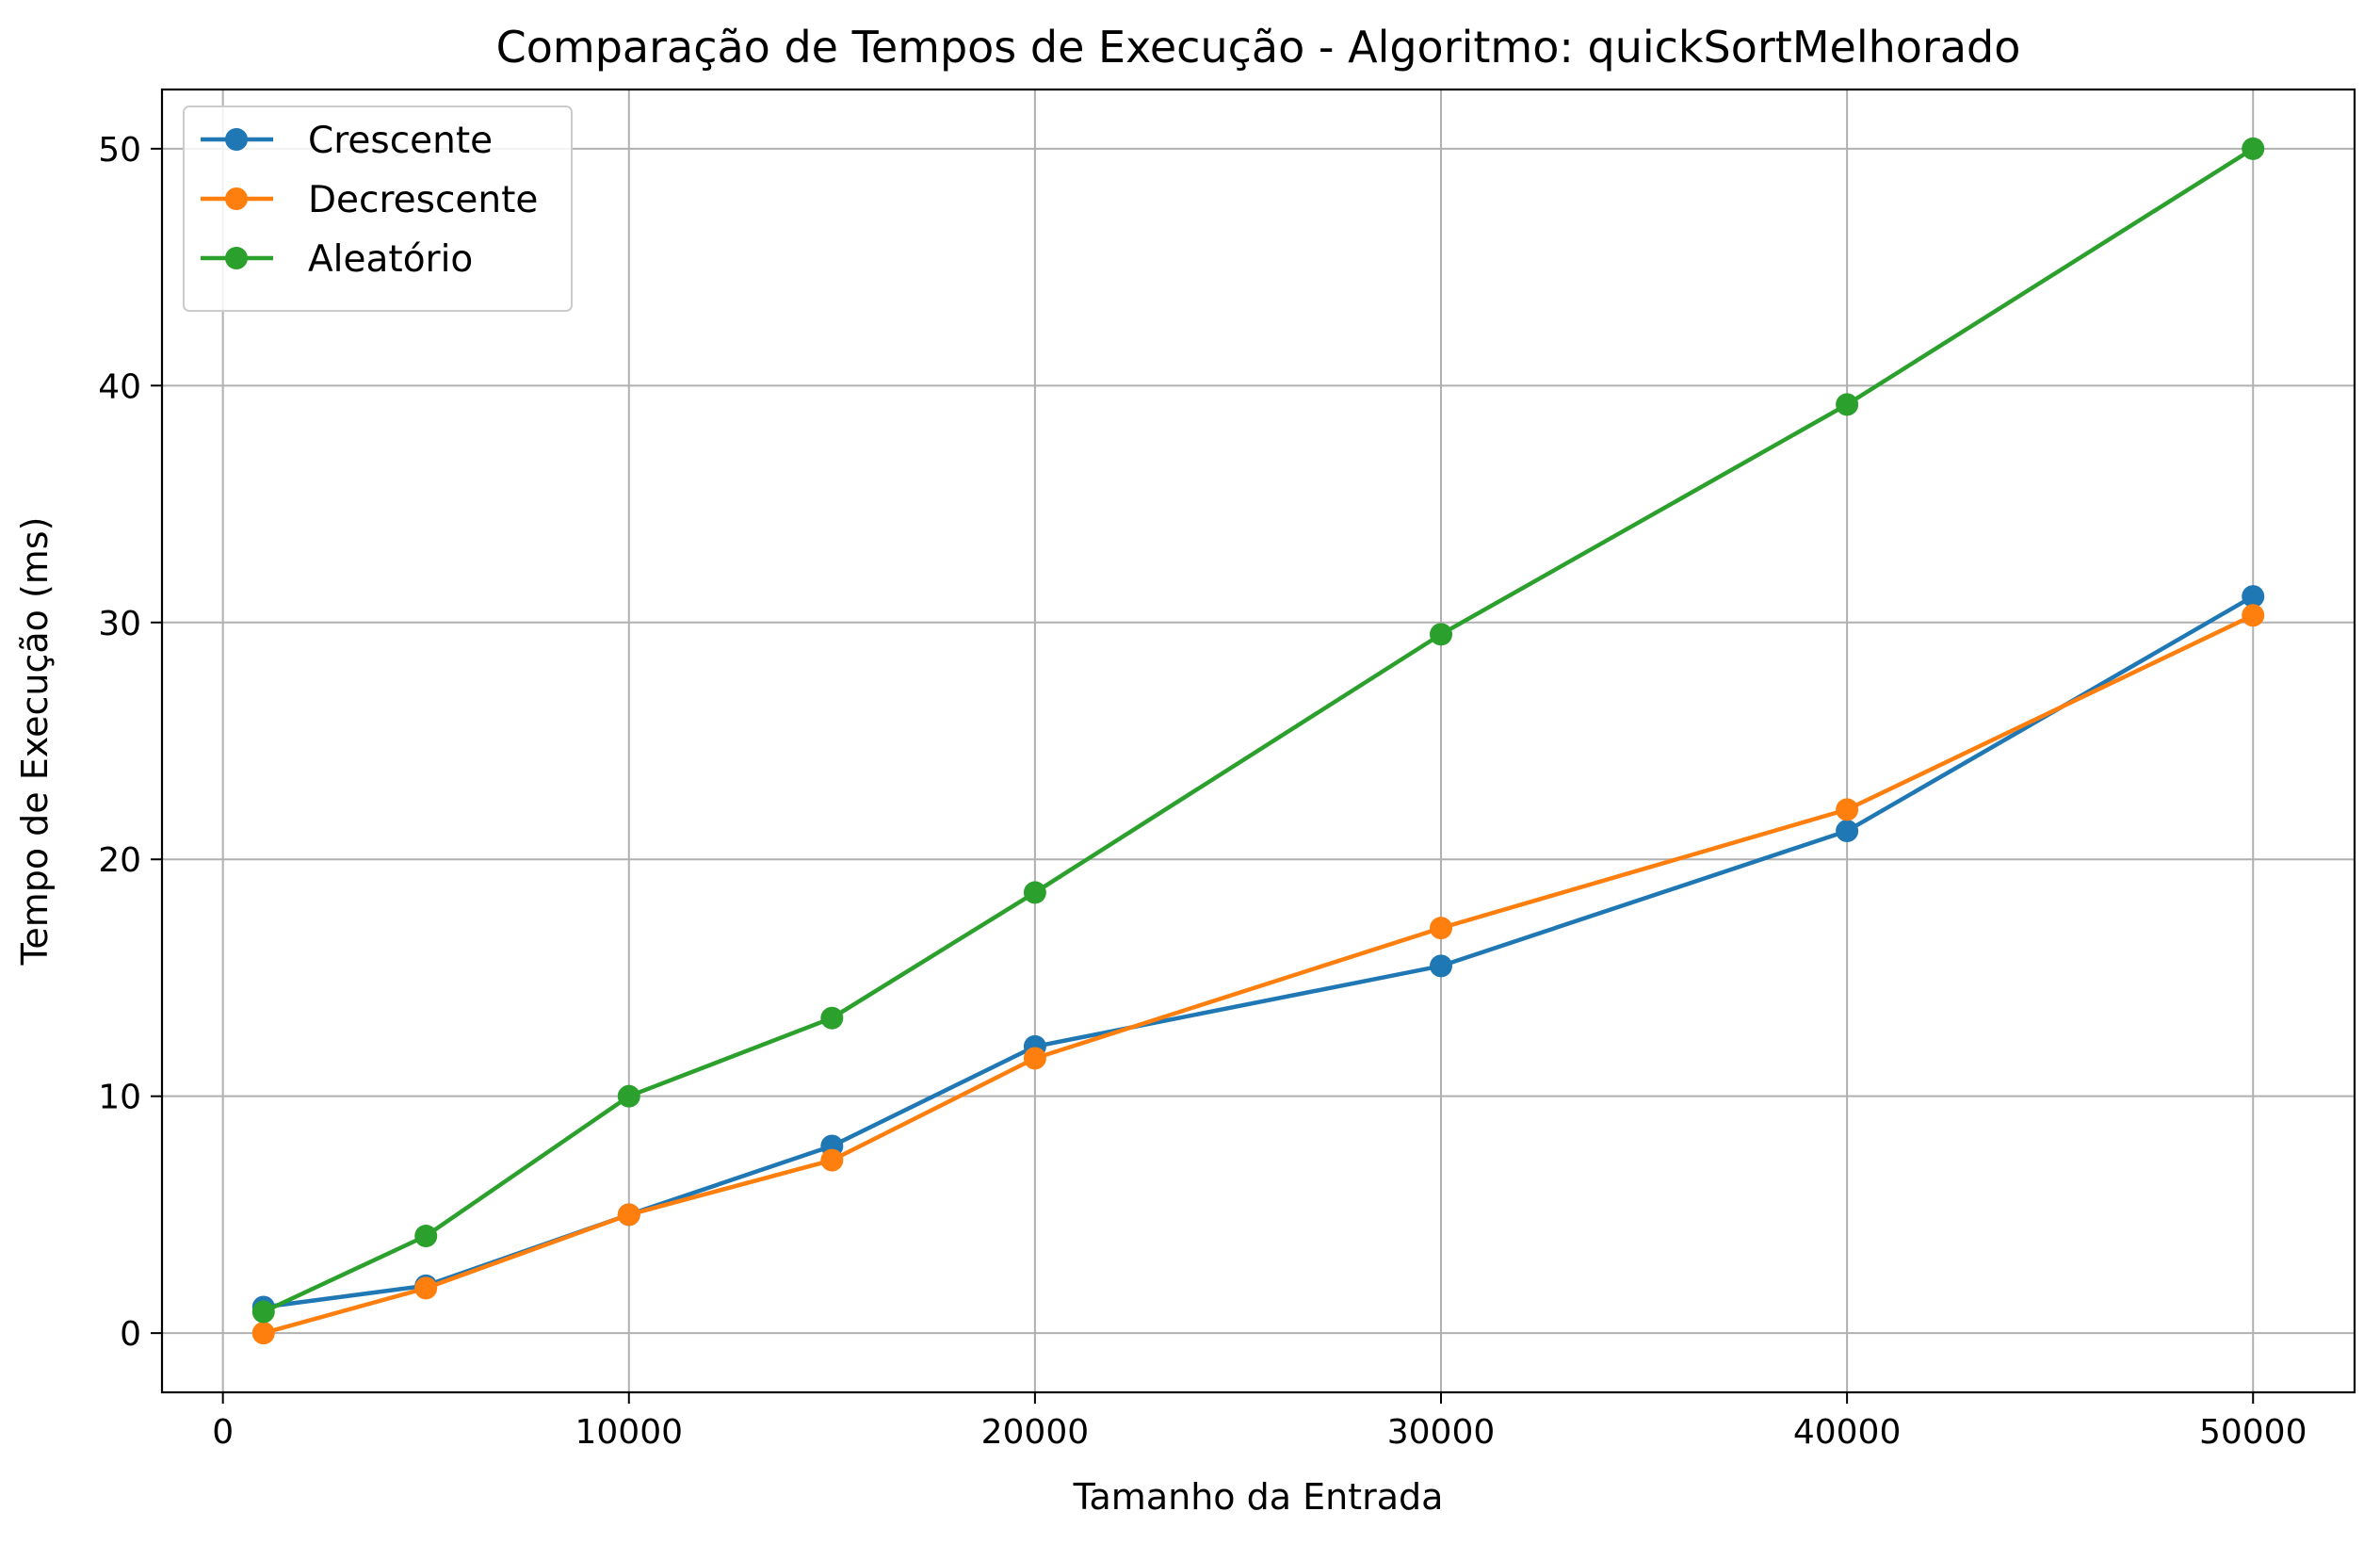 The width and height of the screenshot is (2380, 1544). I want to click on y-tick-label: 40, so click(119, 386).